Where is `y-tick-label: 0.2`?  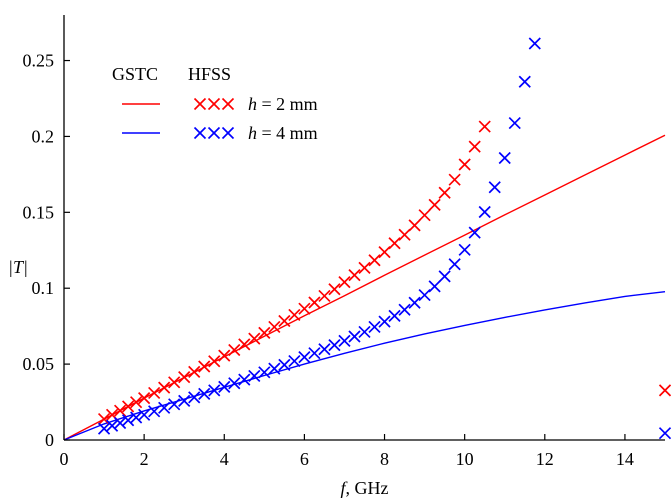 y-tick-label: 0.2 is located at coordinates (43, 136).